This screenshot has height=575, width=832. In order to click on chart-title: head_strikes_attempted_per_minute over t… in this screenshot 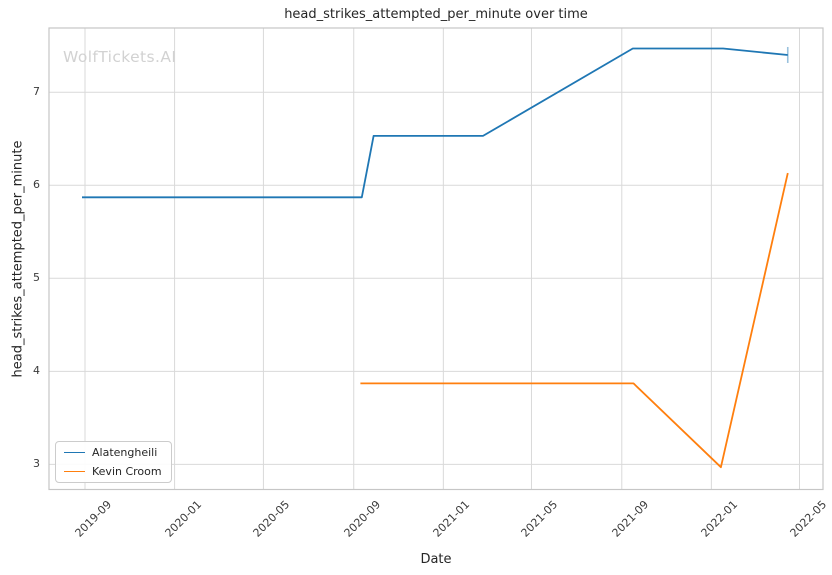, I will do `click(436, 14)`.